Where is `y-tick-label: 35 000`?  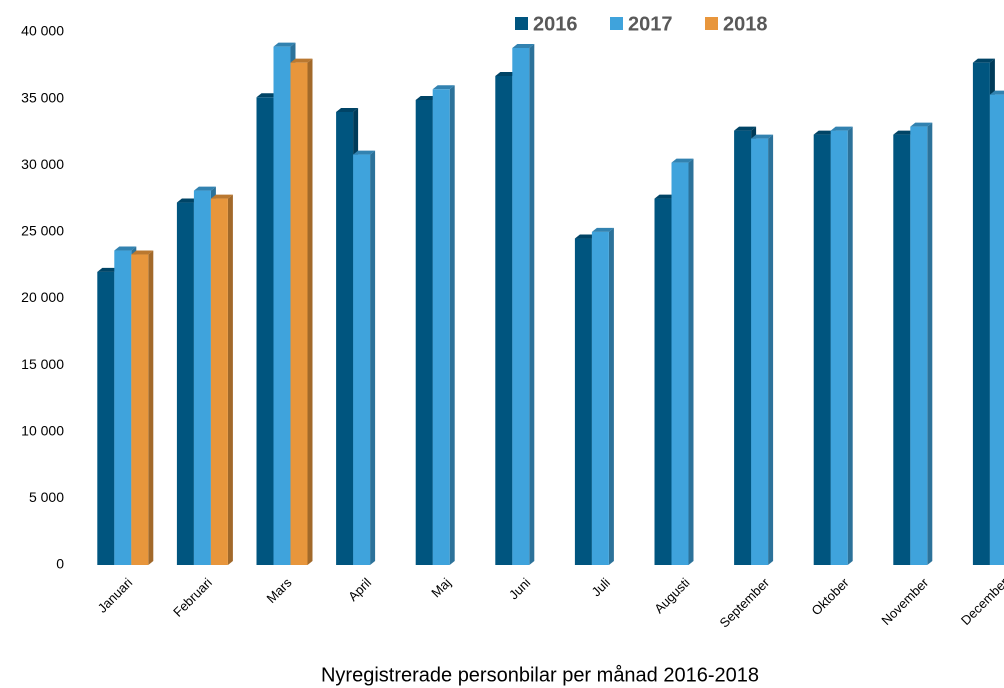
y-tick-label: 35 000 is located at coordinates (42, 97).